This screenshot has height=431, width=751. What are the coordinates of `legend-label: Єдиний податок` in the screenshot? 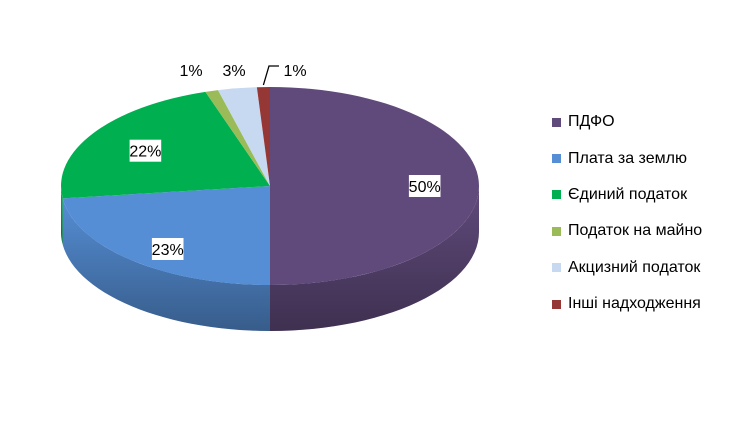 It's located at (628, 194).